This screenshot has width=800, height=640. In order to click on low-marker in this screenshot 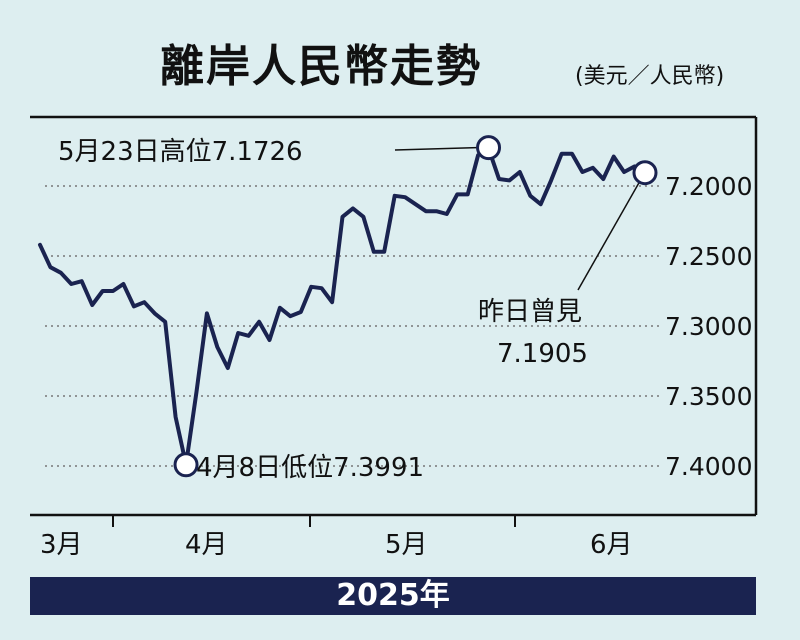, I will do `click(186, 465)`.